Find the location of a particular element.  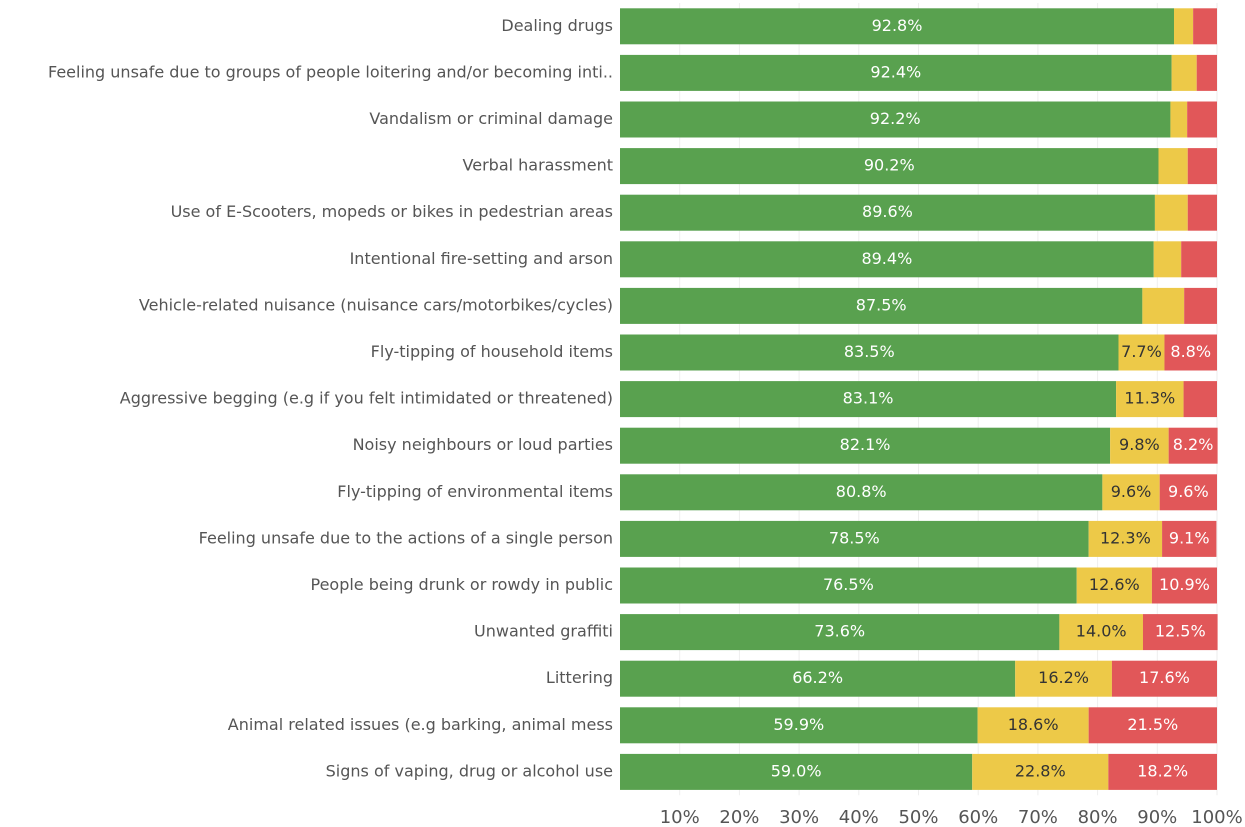

value-label: 18.6% is located at coordinates (1033, 724).